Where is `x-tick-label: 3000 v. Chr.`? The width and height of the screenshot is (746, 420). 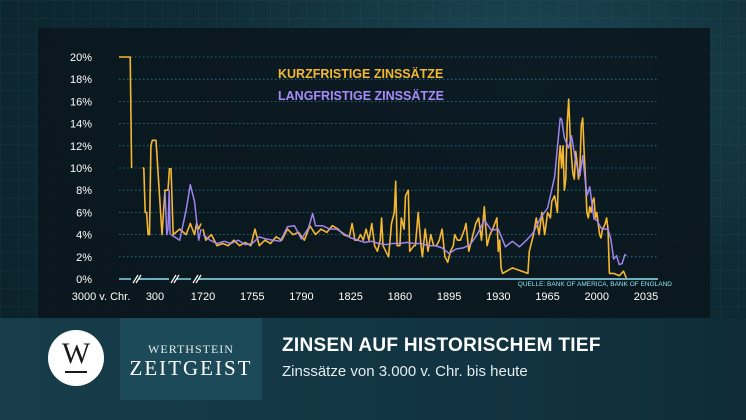 x-tick-label: 3000 v. Chr. is located at coordinates (101, 297).